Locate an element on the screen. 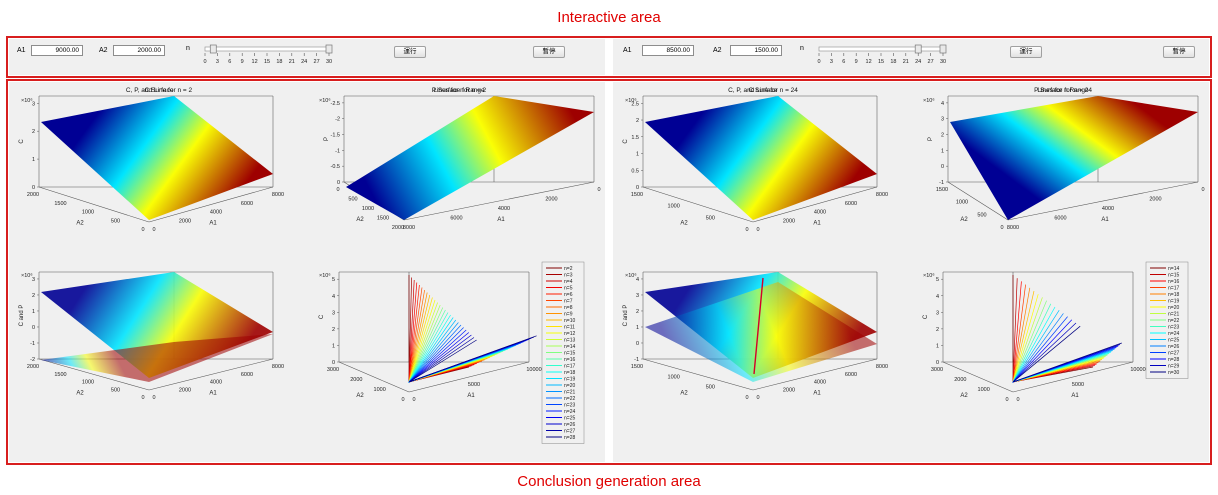 This screenshot has height=495, width=1218. z-tick-label: 2.5 is located at coordinates (635, 104).